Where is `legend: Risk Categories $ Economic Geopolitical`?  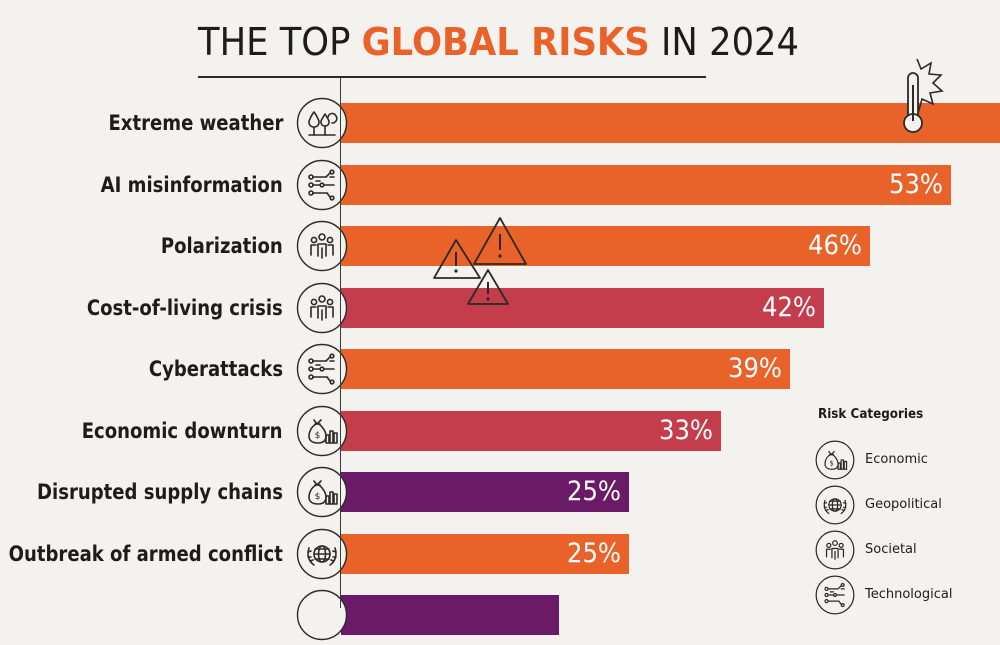
legend: Risk Categories $ Economic Geopolitical is located at coordinates (907, 507).